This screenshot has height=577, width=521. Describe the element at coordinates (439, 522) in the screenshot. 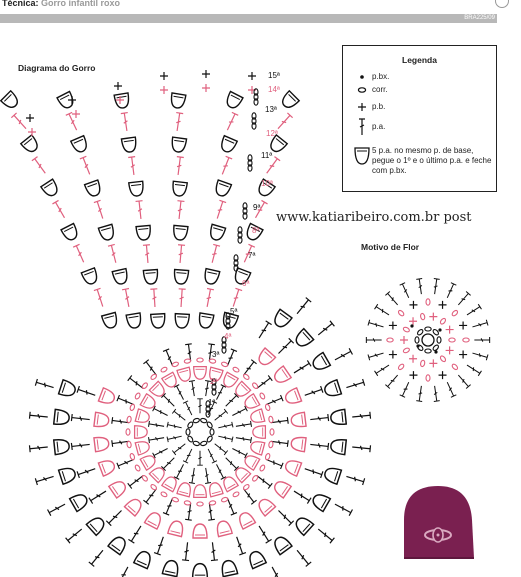

I see `hat-illustration` at that location.